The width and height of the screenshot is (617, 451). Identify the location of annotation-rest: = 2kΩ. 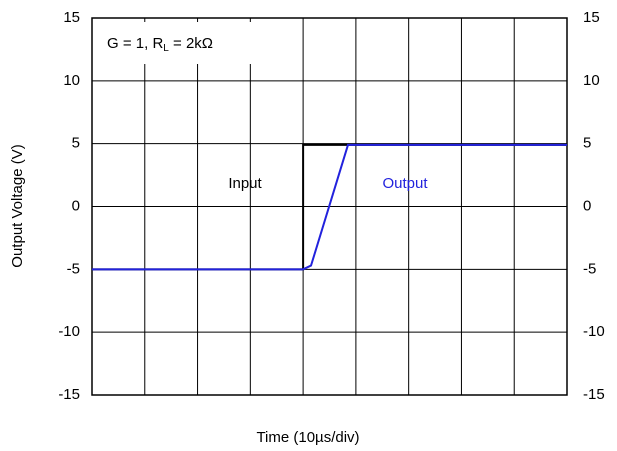
(191, 43).